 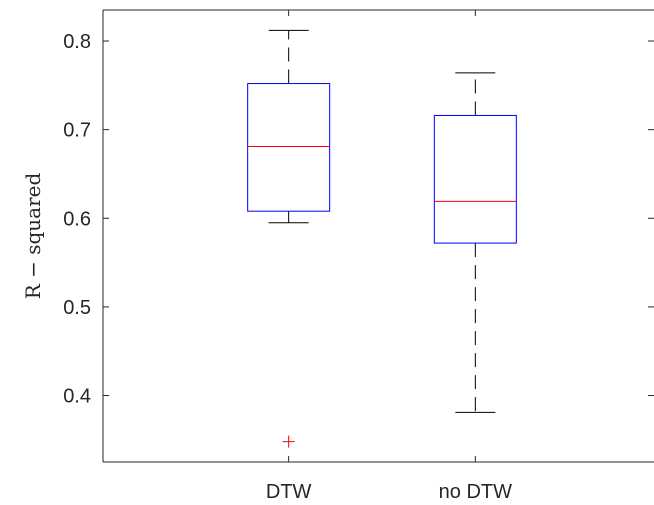 What do you see at coordinates (77, 42) in the screenshot?
I see `y-tick-label: 0.8` at bounding box center [77, 42].